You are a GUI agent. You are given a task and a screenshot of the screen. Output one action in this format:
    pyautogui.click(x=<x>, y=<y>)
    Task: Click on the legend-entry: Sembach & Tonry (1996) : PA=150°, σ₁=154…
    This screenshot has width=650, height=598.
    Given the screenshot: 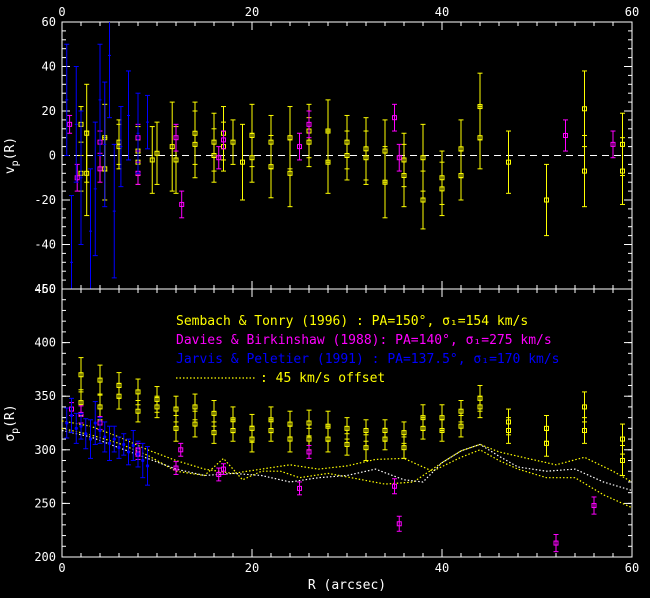 What is the action you would take?
    pyautogui.click(x=352, y=321)
    